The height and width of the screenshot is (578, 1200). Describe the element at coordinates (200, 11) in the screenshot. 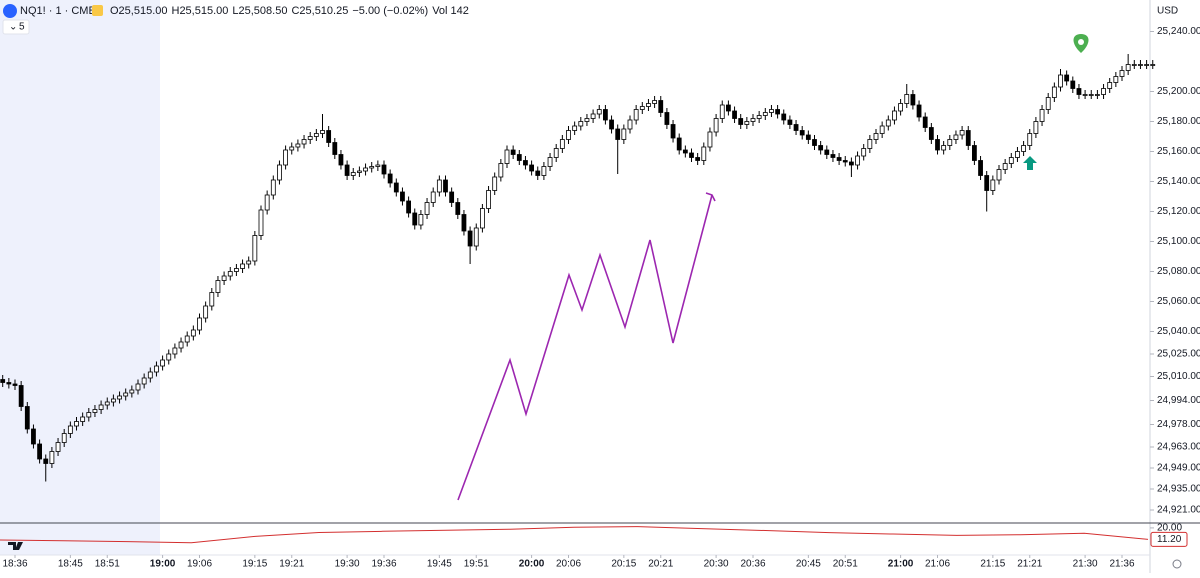

I see `legend-value: H25,515.00` at that location.